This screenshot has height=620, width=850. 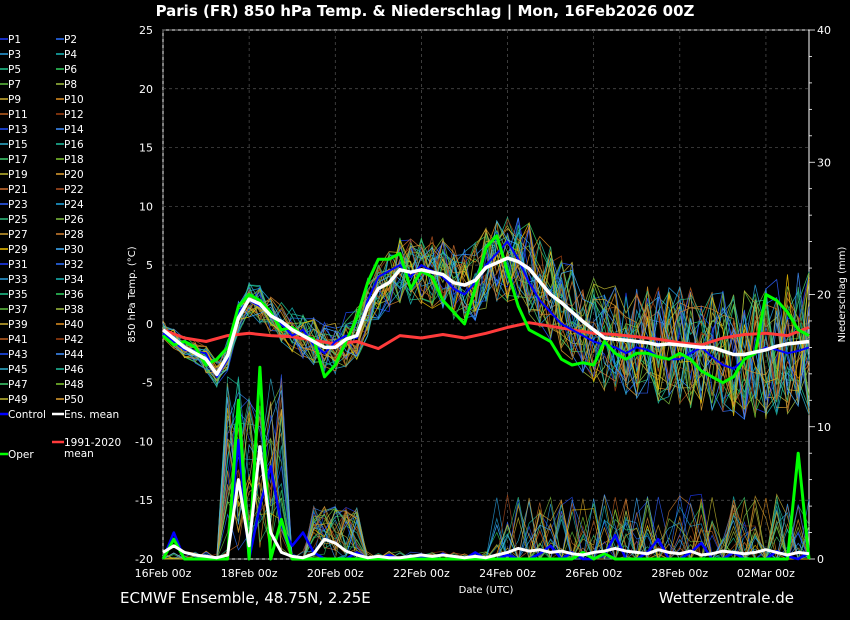 I want to click on legend-label: P18, so click(x=74, y=160).